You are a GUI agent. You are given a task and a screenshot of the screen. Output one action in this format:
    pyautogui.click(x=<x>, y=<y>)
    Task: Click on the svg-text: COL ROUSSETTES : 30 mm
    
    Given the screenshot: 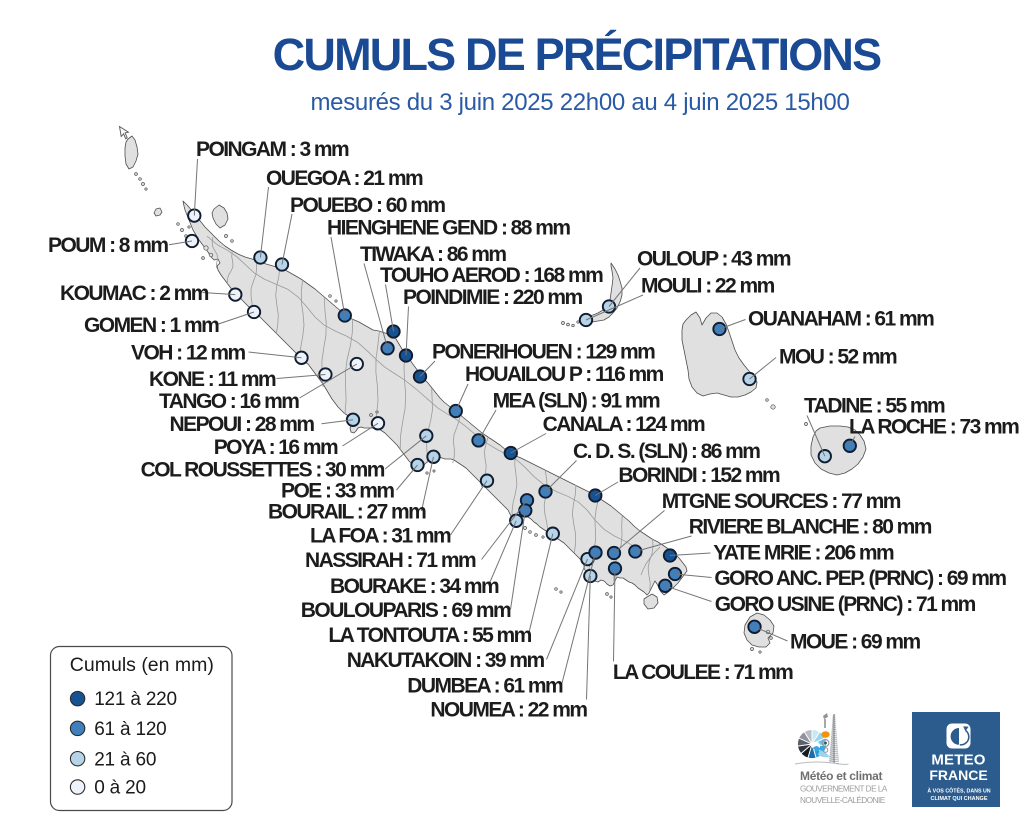 What is the action you would take?
    pyautogui.click(x=263, y=469)
    